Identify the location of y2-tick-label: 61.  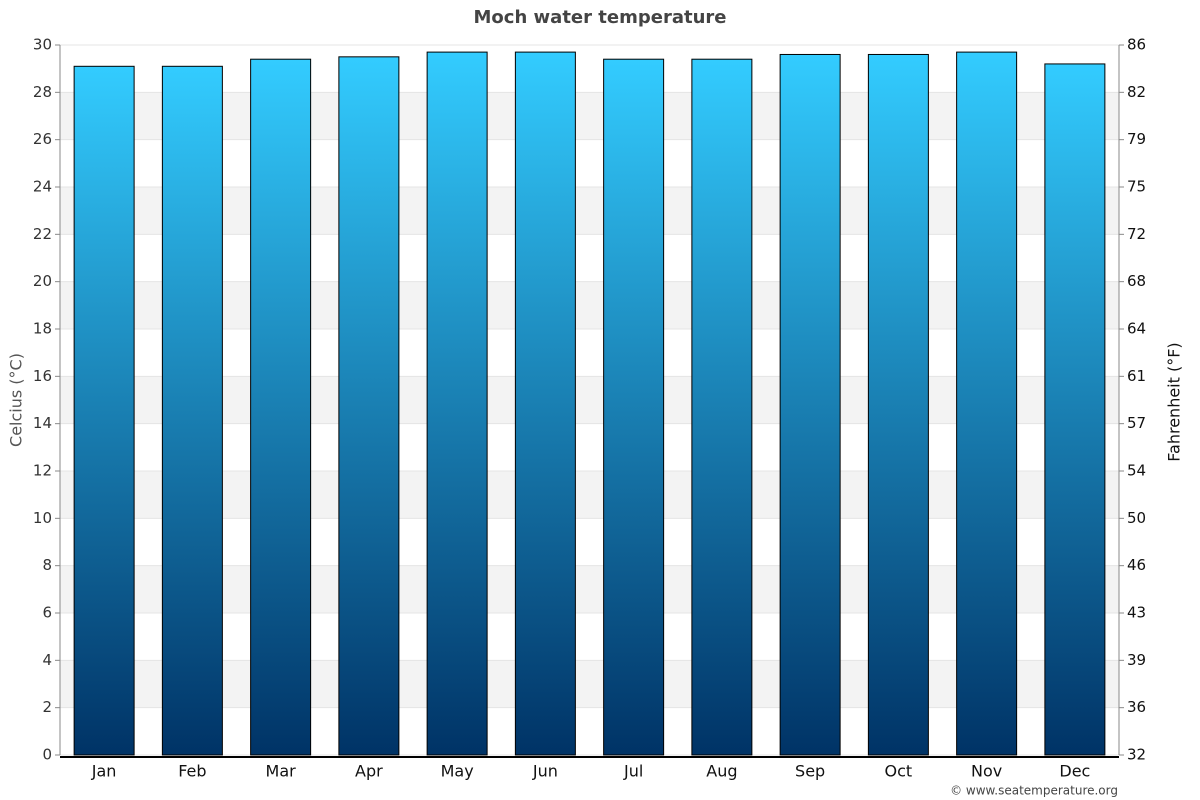
(1136, 376).